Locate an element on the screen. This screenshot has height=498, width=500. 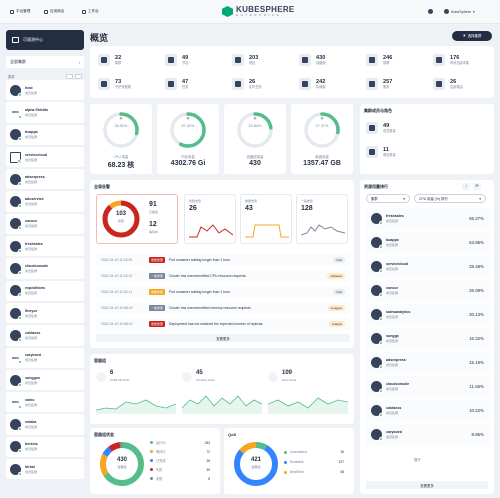
ranking-row: concur 成员集群 26.09% is located at coordinates (428, 290).